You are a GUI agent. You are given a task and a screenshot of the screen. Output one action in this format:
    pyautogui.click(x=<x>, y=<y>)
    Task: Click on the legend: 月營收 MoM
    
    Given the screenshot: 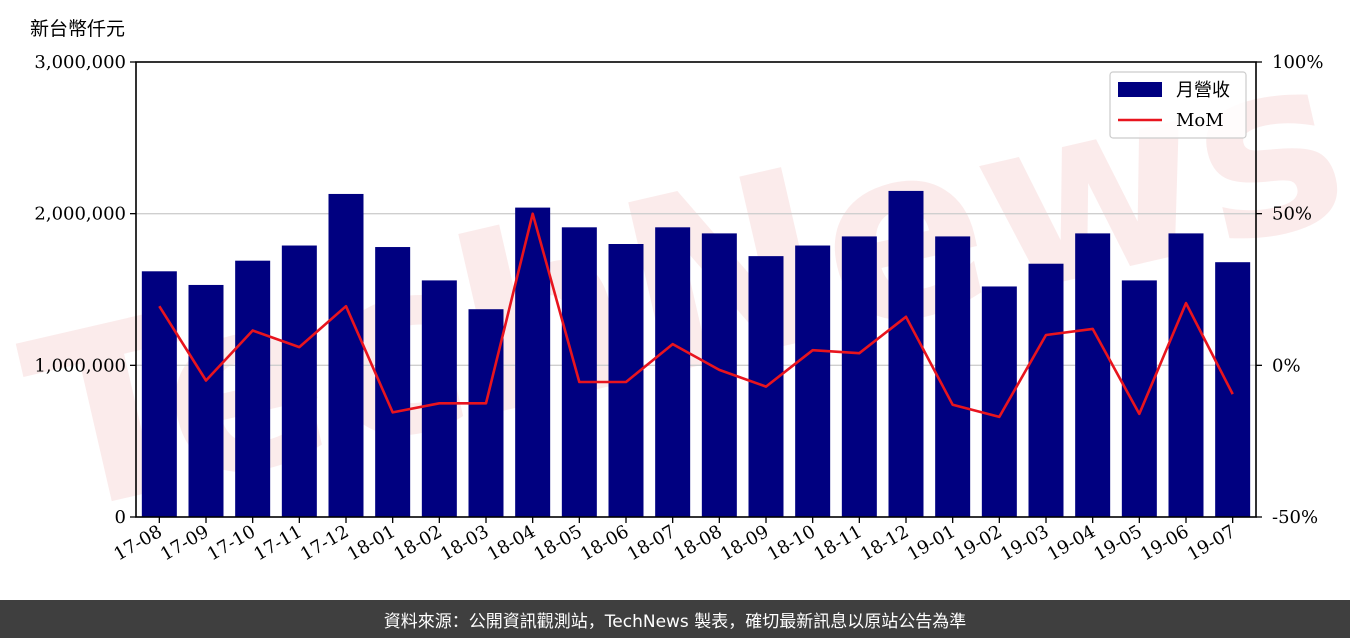 What is the action you would take?
    pyautogui.click(x=1178, y=105)
    